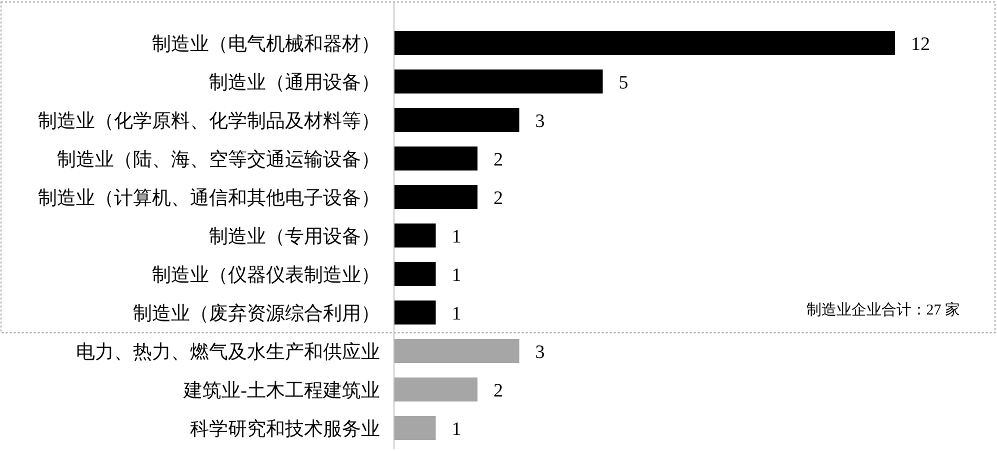 The width and height of the screenshot is (997, 451). I want to click on y-tick-label: 电力、热力、燃气及水生产和供应业, so click(228, 352).